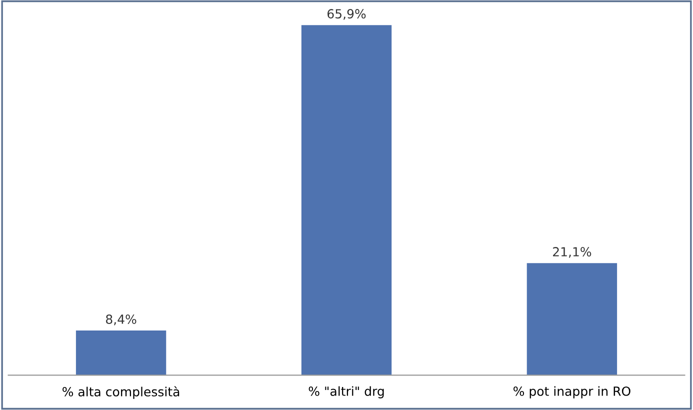 The height and width of the screenshot is (410, 693). I want to click on x-tick-label: % "altri" drg, so click(346, 392).